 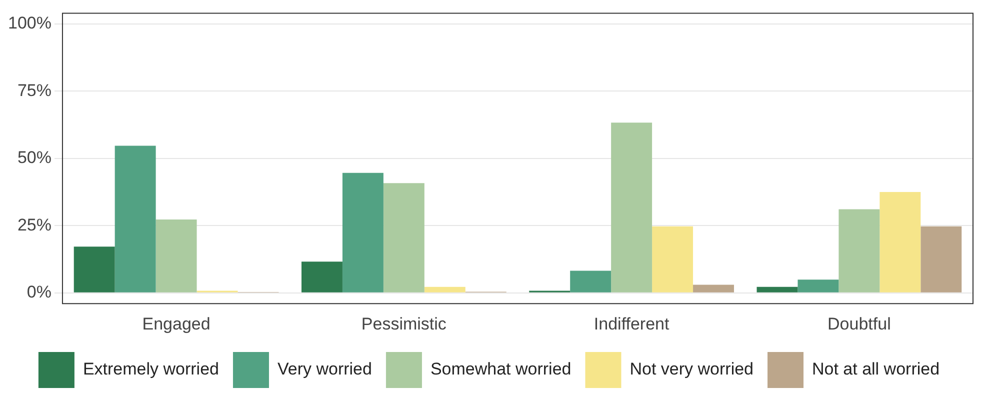 I want to click on y-tick-label: 100%, so click(x=30, y=23).